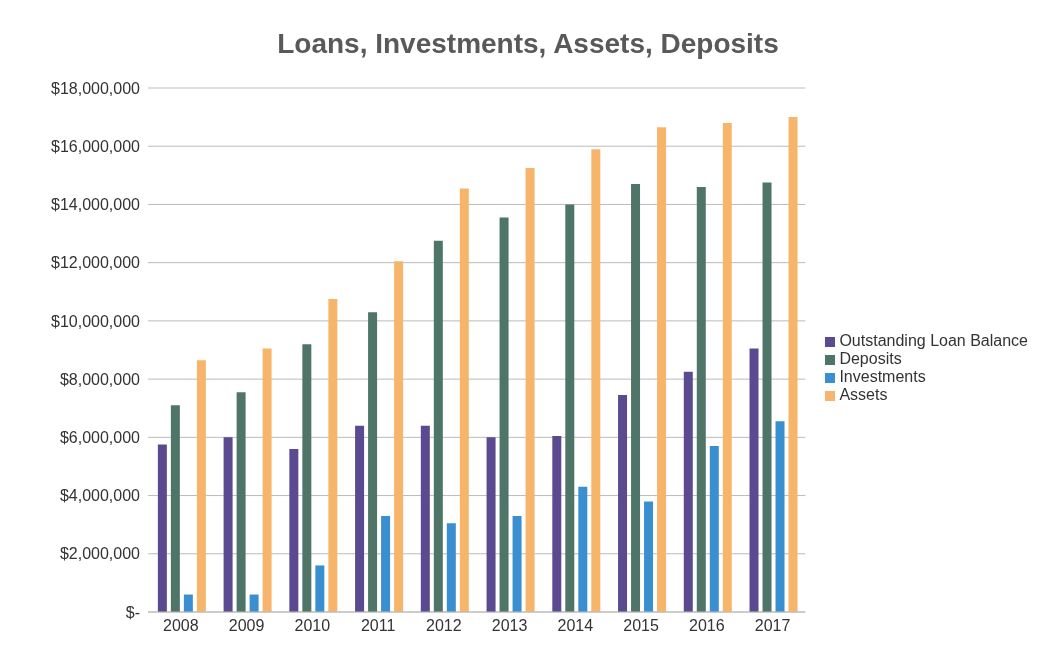 The image size is (1062, 656). Describe the element at coordinates (96, 263) in the screenshot. I see `y-tick-label: $12,000,000` at that location.